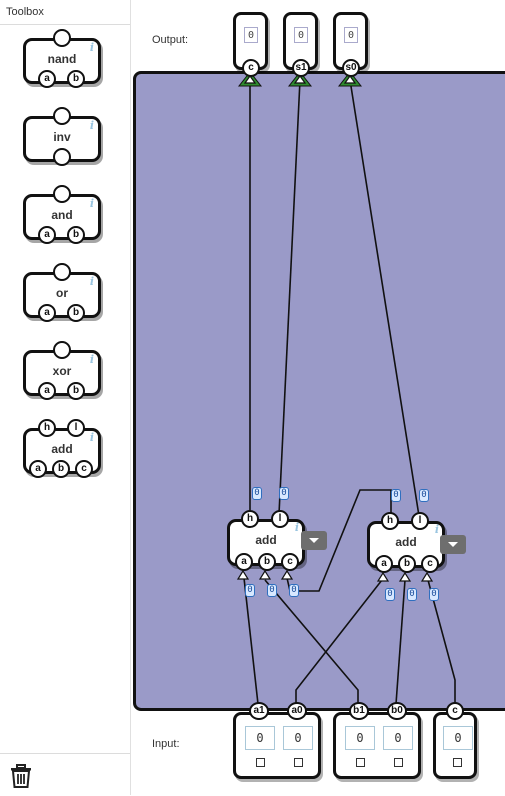  What do you see at coordinates (360, 762) in the screenshot?
I see `toggle-checkbox-b1` at bounding box center [360, 762].